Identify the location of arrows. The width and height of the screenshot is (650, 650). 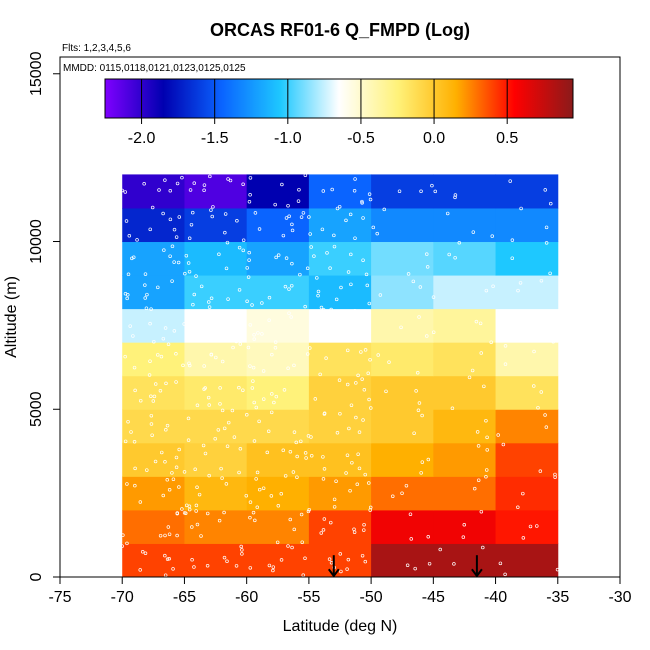
(405, 566).